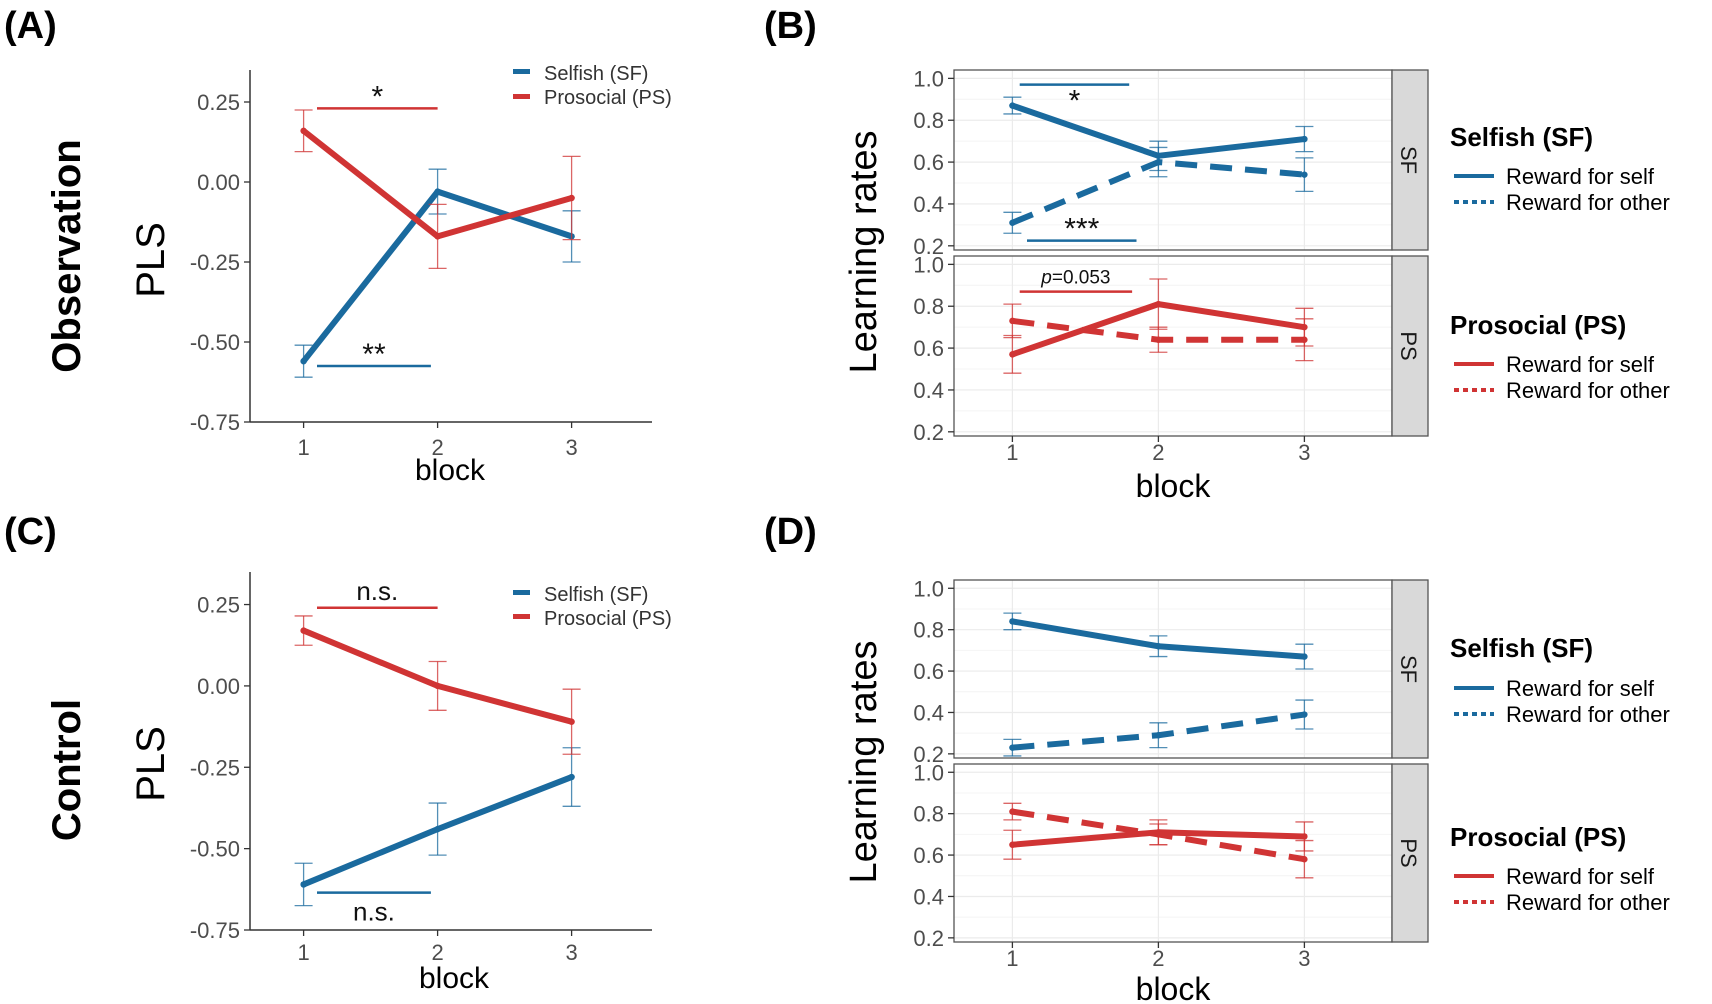  I want to click on legend-c: Selfish (SF) Prosocial (PS), so click(592, 607).